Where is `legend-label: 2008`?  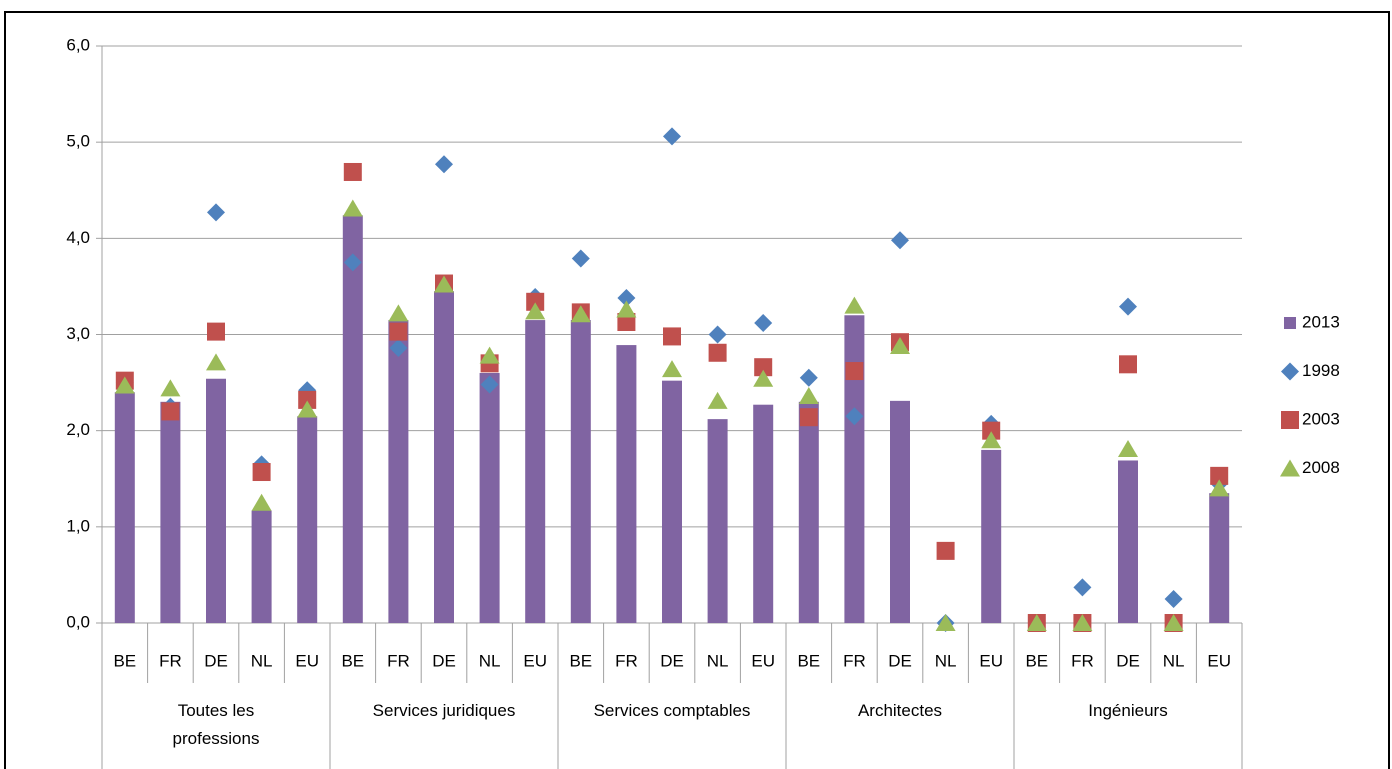
legend-label: 2008 is located at coordinates (1321, 467).